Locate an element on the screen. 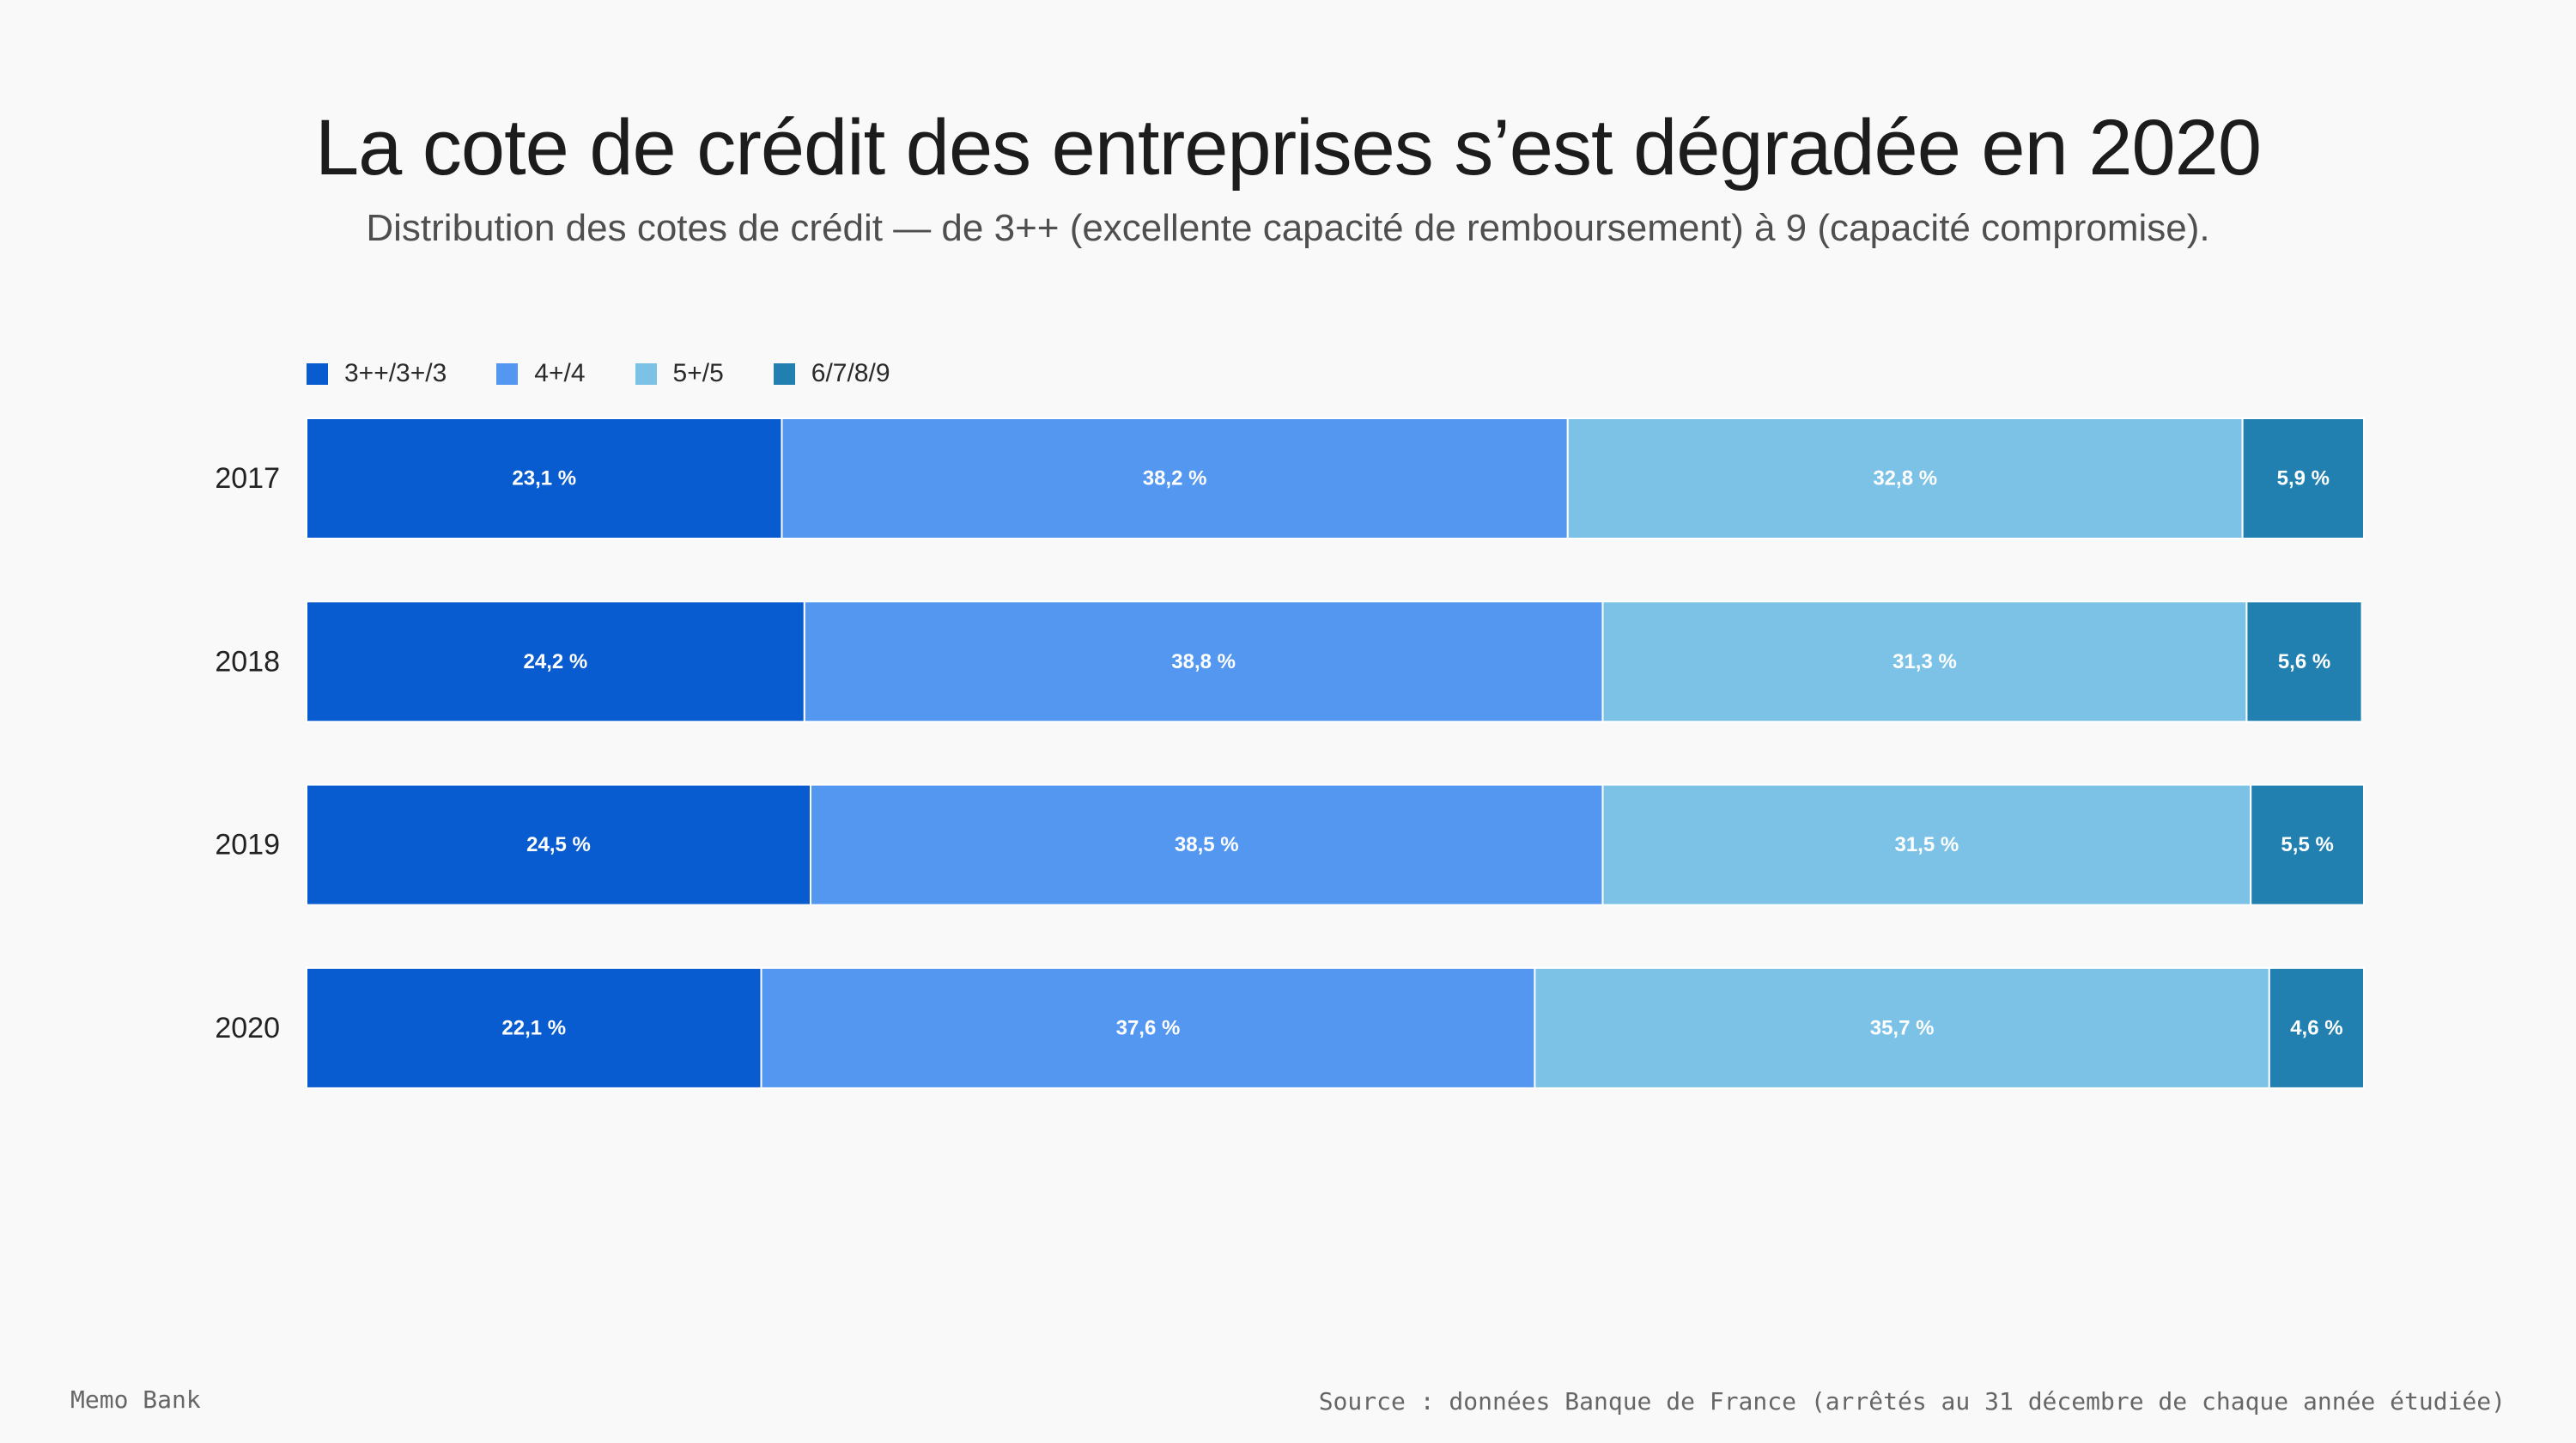 Image resolution: width=2576 pixels, height=1443 pixels. legend-item-series-1: 3++/3+/3 is located at coordinates (377, 373).